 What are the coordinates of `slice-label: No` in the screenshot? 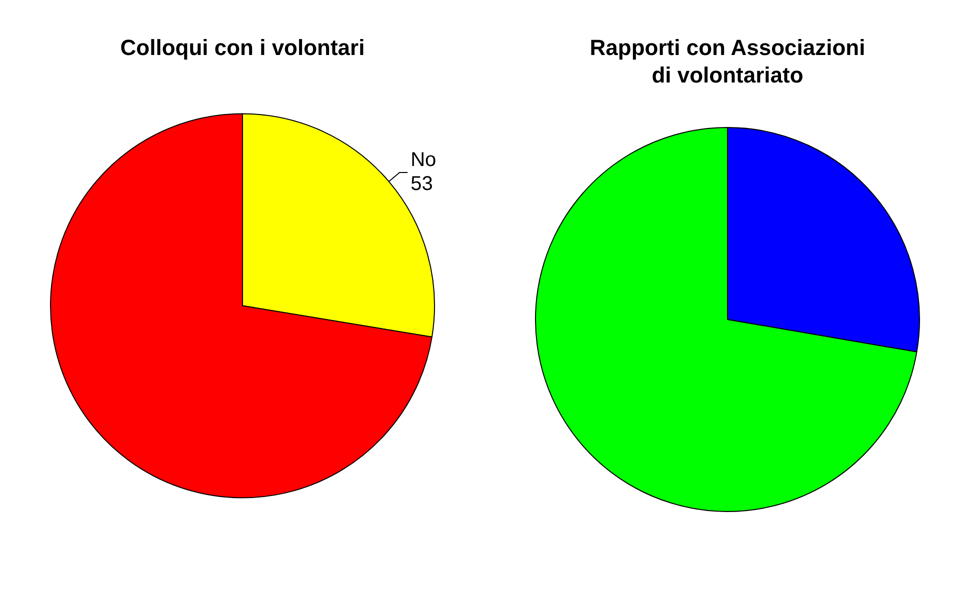 It's located at (423, 159).